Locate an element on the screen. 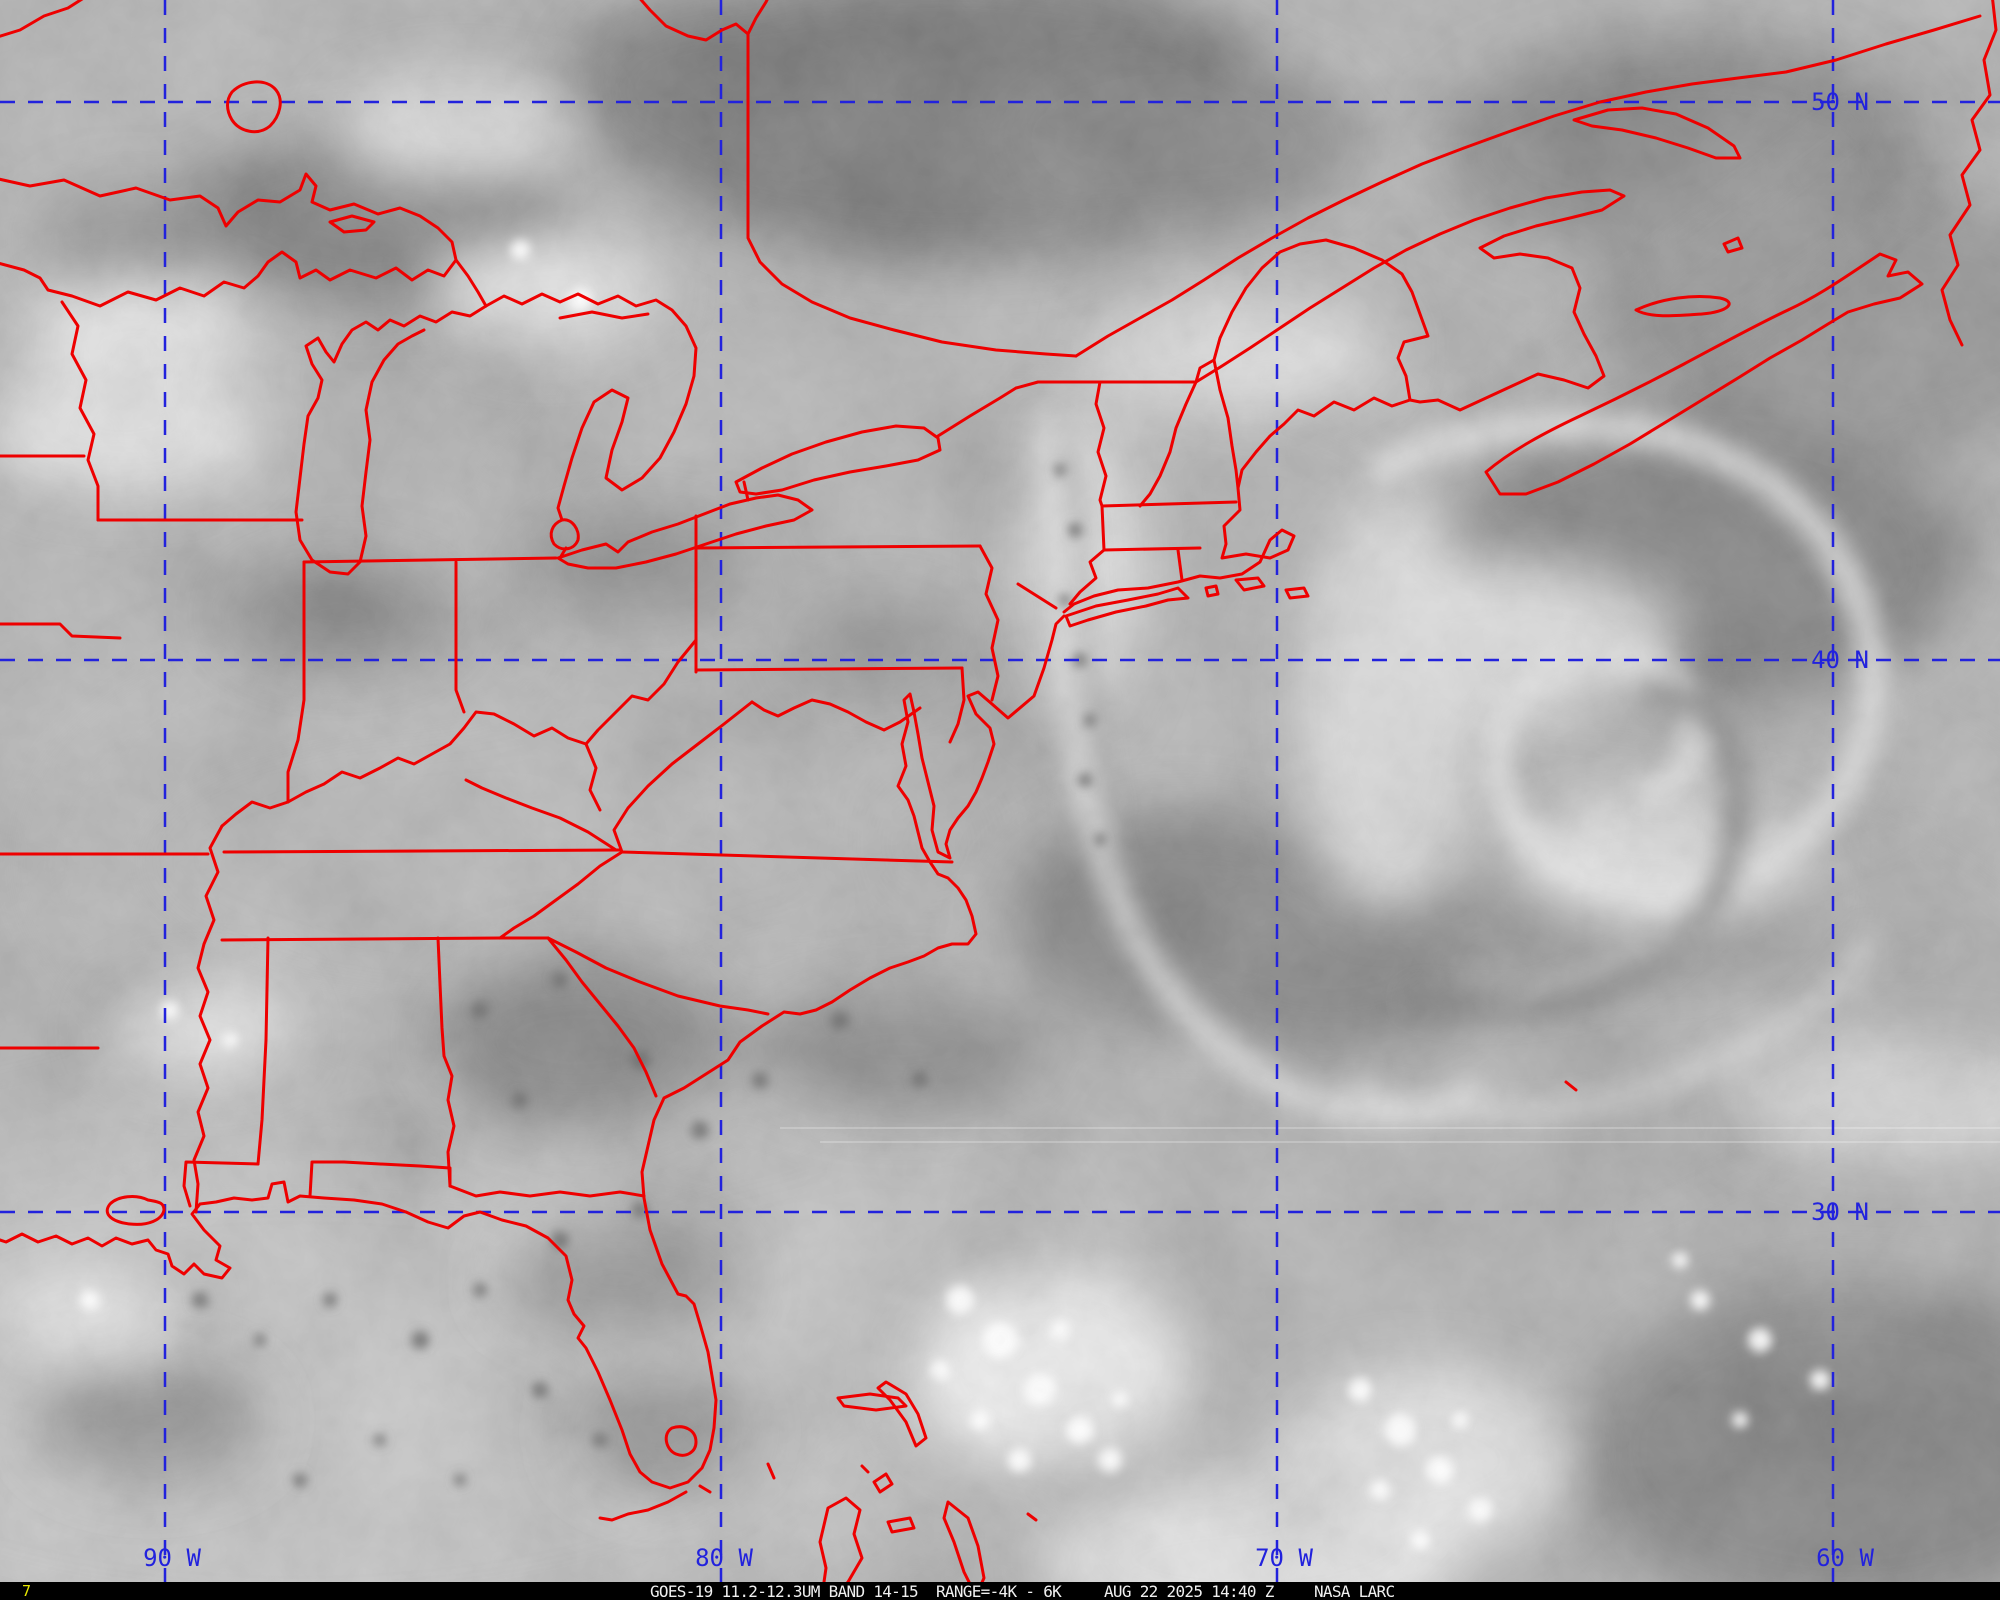 This screenshot has height=1600, width=2000. longitude-label-80w: 80 W is located at coordinates (724, 1558).